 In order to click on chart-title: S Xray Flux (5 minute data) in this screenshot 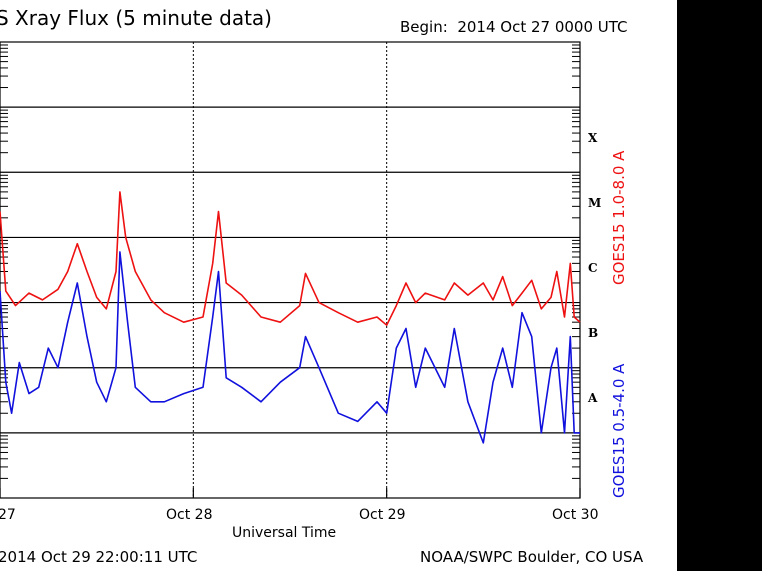, I will do `click(136, 18)`.